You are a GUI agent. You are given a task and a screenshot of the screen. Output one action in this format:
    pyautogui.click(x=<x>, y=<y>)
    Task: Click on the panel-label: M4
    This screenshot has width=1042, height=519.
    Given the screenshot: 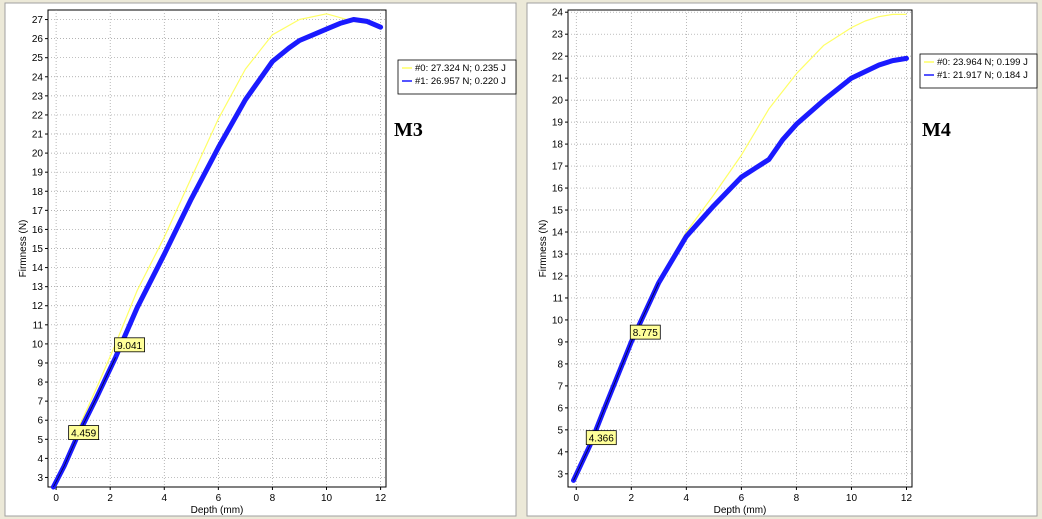 What is the action you would take?
    pyautogui.click(x=936, y=130)
    